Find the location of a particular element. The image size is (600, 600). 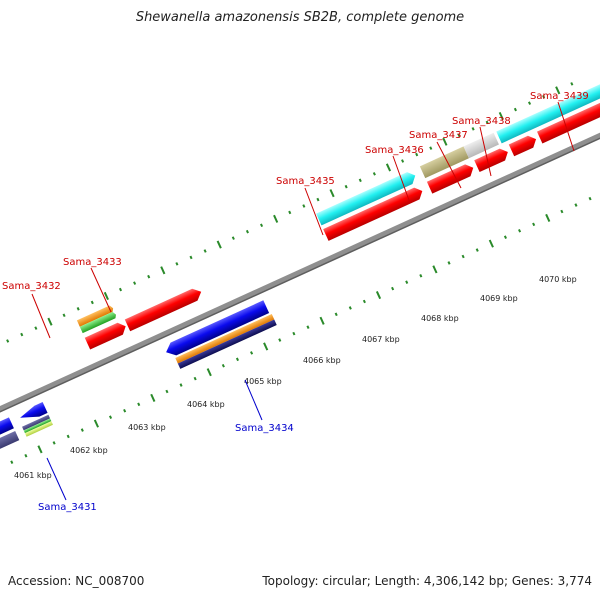

gene-sama-3438-arrow is located at coordinates (523, 145).